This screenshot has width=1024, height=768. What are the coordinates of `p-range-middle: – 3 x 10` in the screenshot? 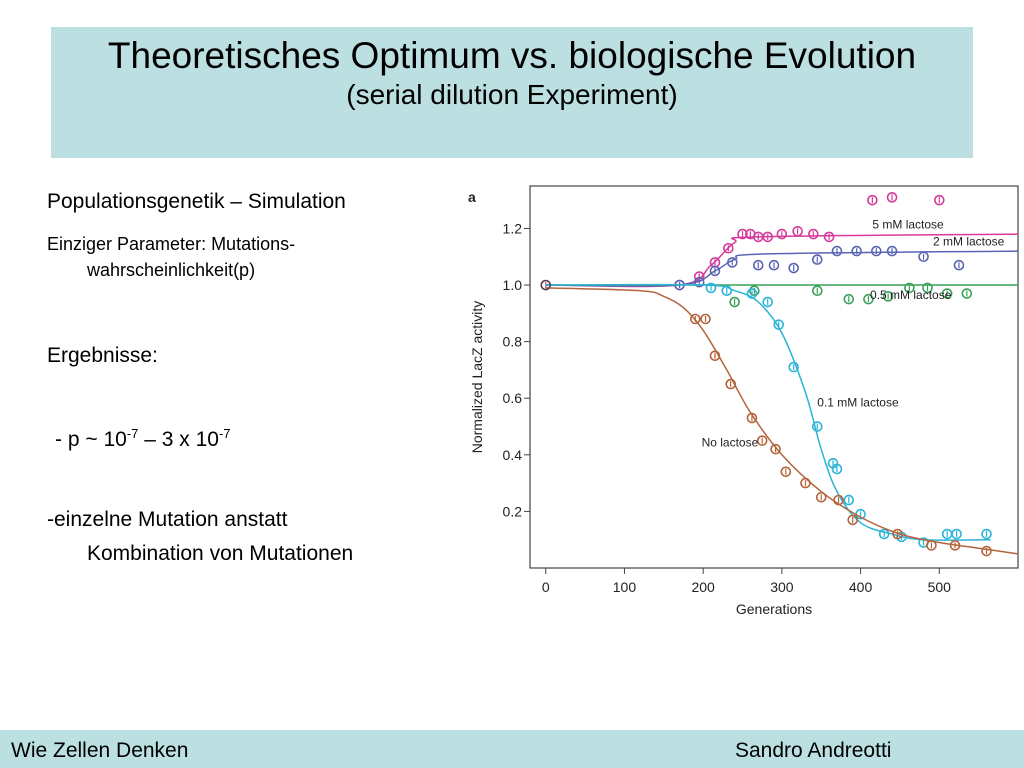 It's located at (178, 439).